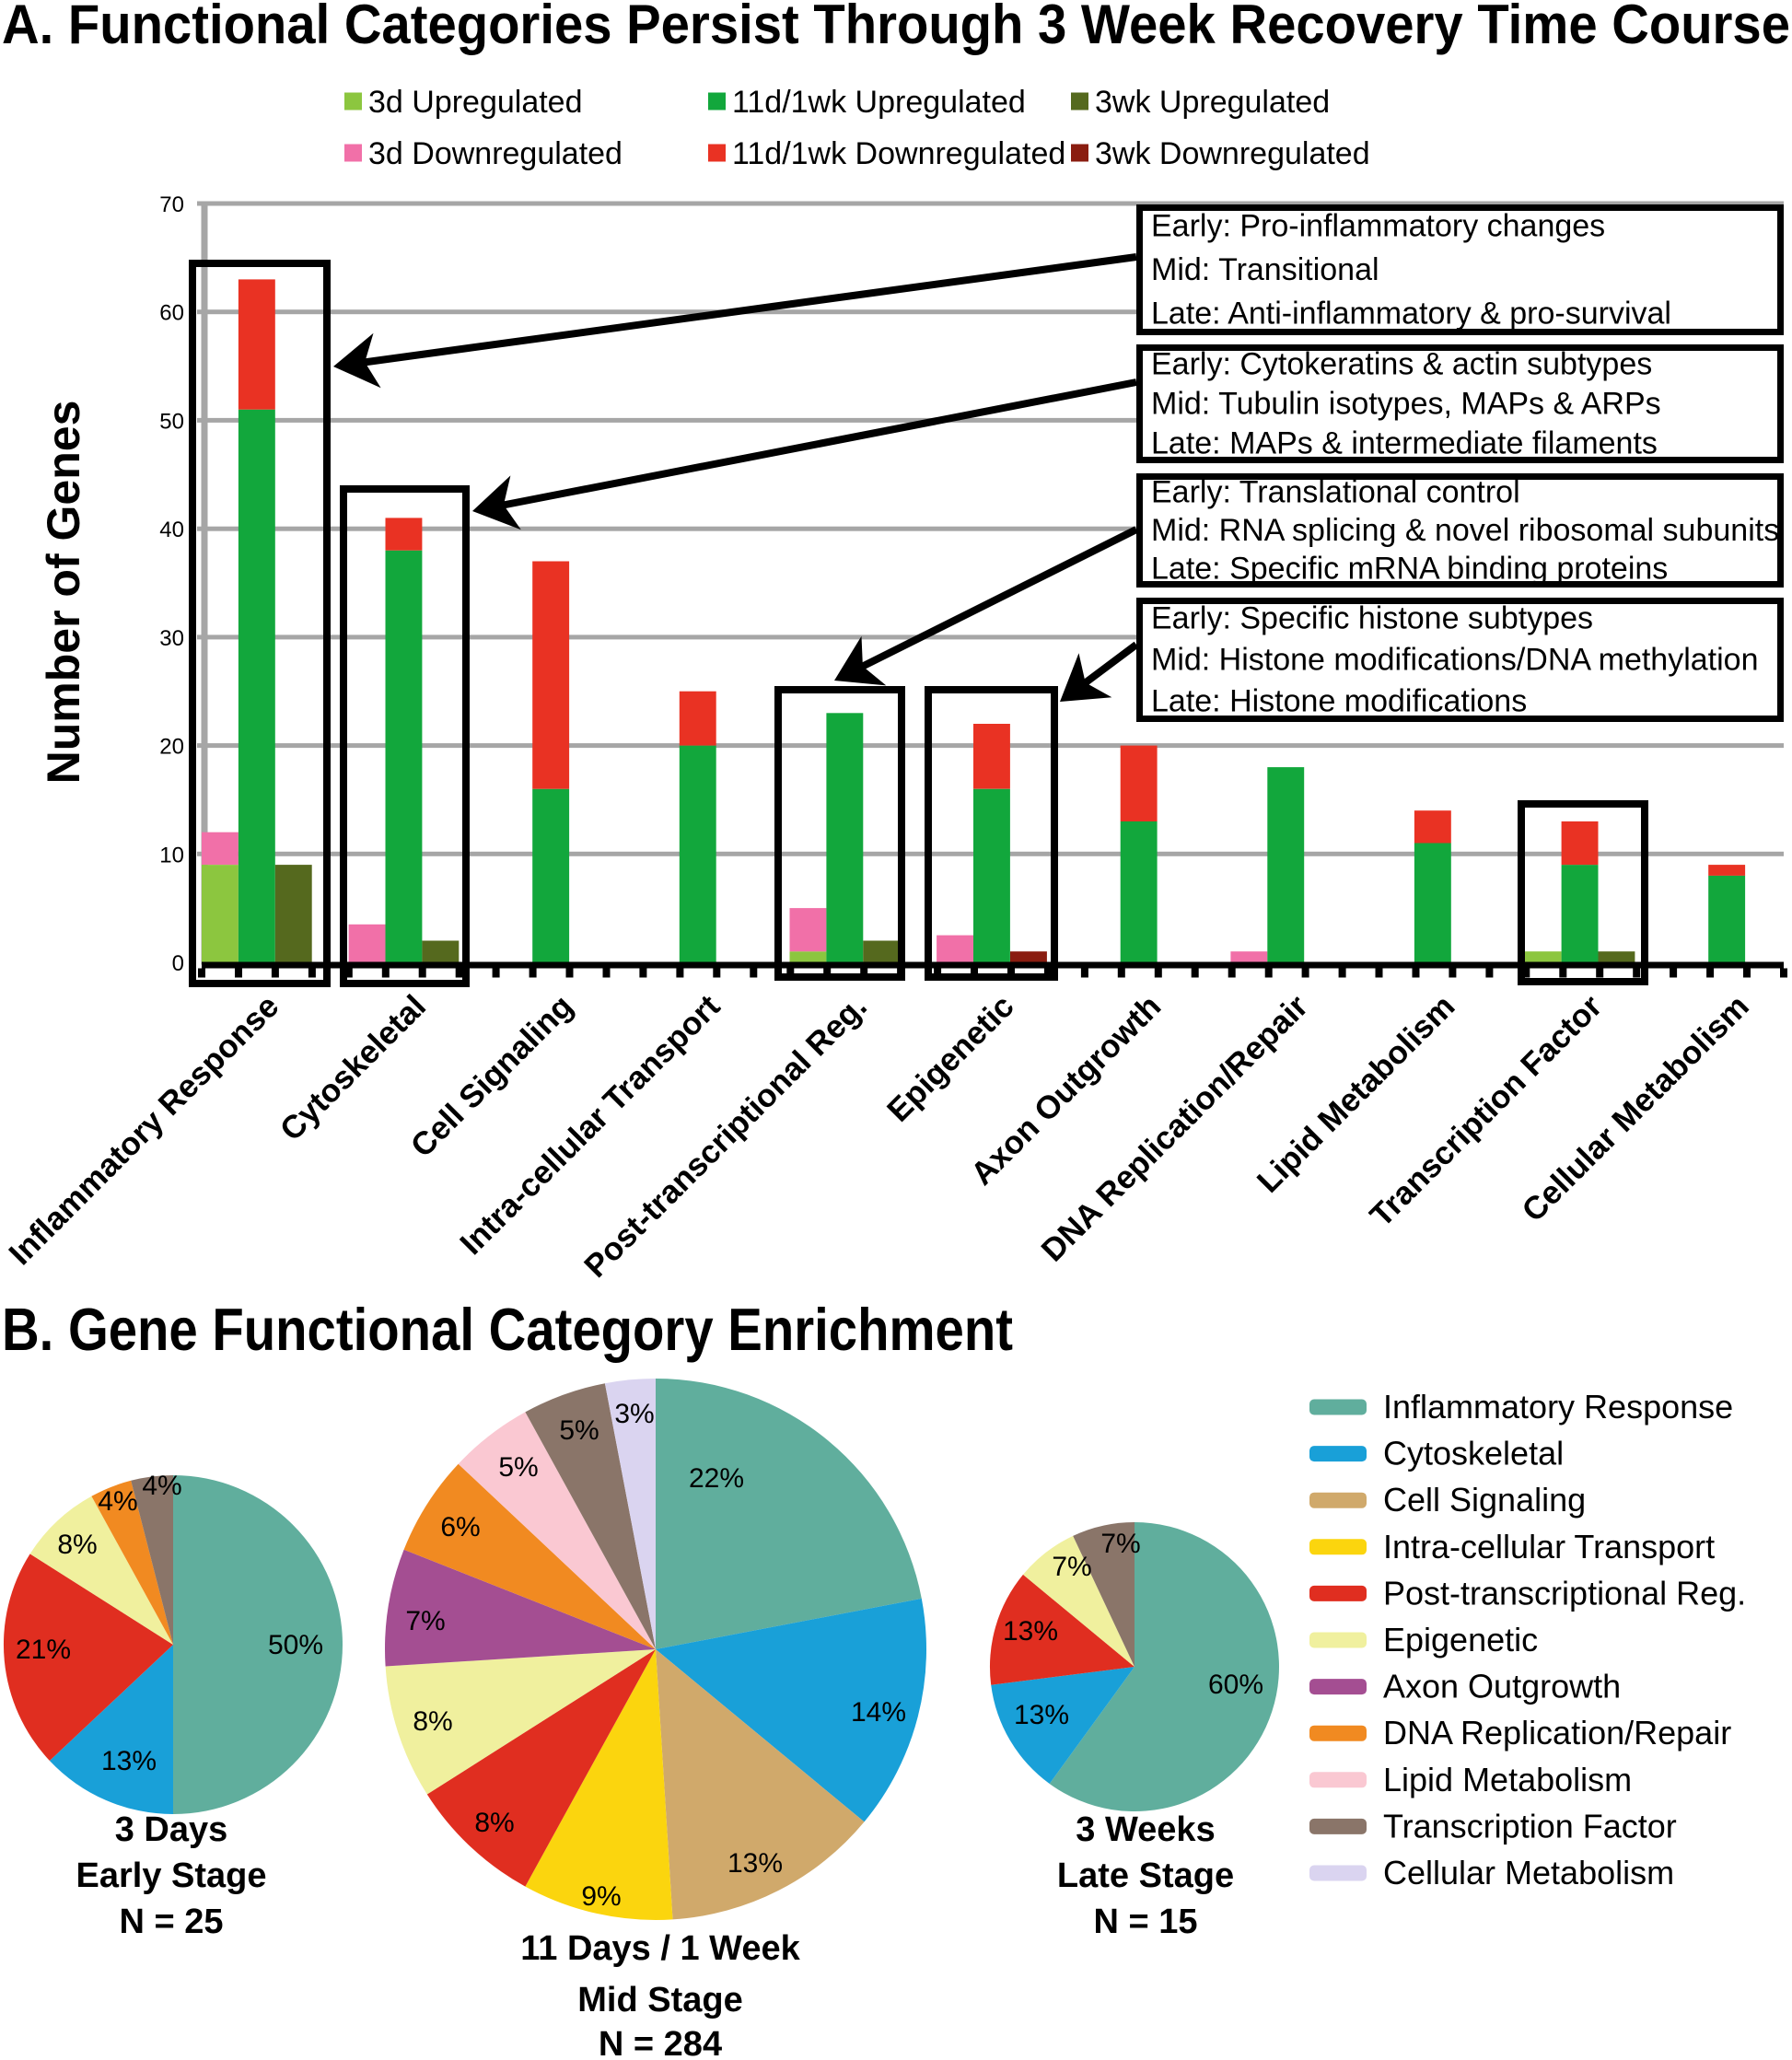 This screenshot has height=2060, width=1792. What do you see at coordinates (1507, 1779) in the screenshot?
I see `svg-text: Lipid Metabolism` at bounding box center [1507, 1779].